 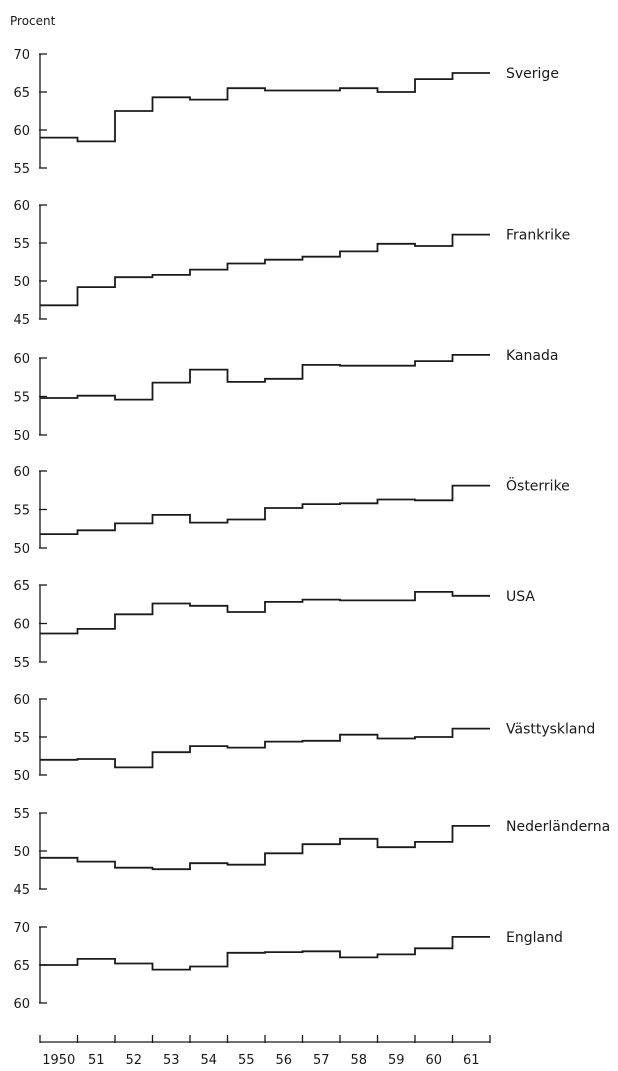 I want to click on series-line-frankrike, so click(x=265, y=270).